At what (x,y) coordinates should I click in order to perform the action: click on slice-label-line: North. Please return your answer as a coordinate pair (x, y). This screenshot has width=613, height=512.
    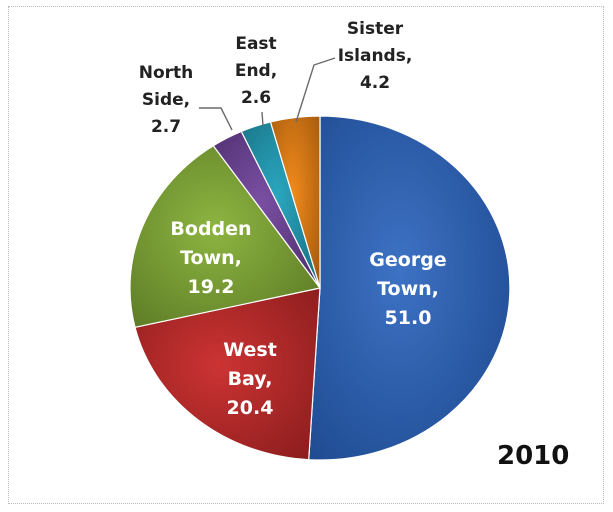
    Looking at the image, I should click on (166, 73).